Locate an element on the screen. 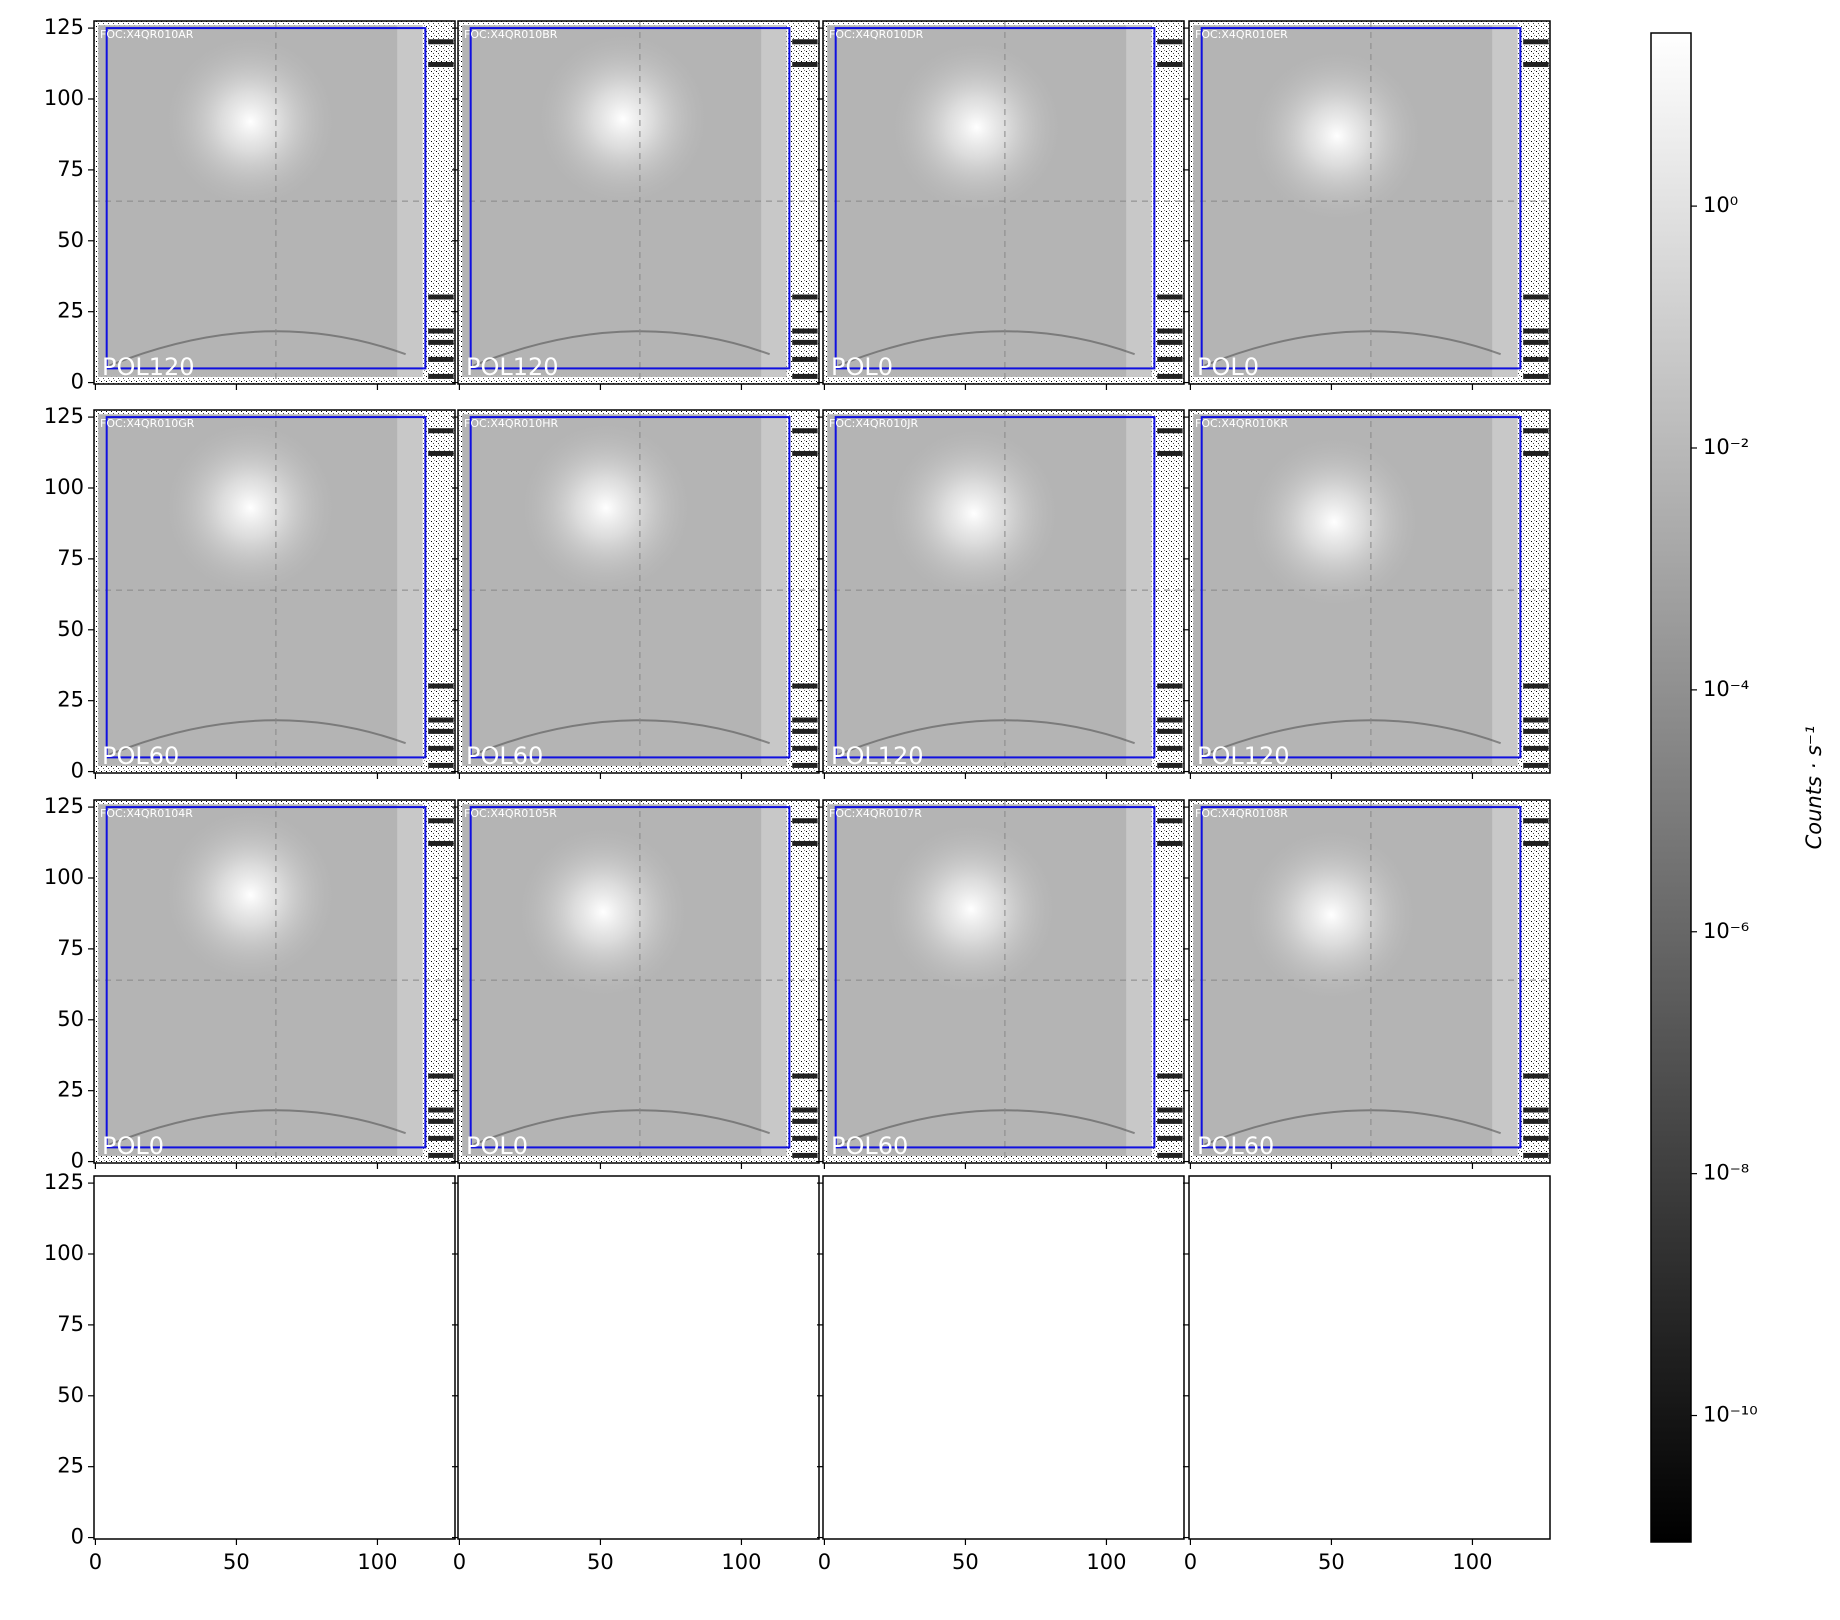 The height and width of the screenshot is (1620, 1840). colorbar-tick-label: 10⁻⁸ is located at coordinates (1726, 1173).